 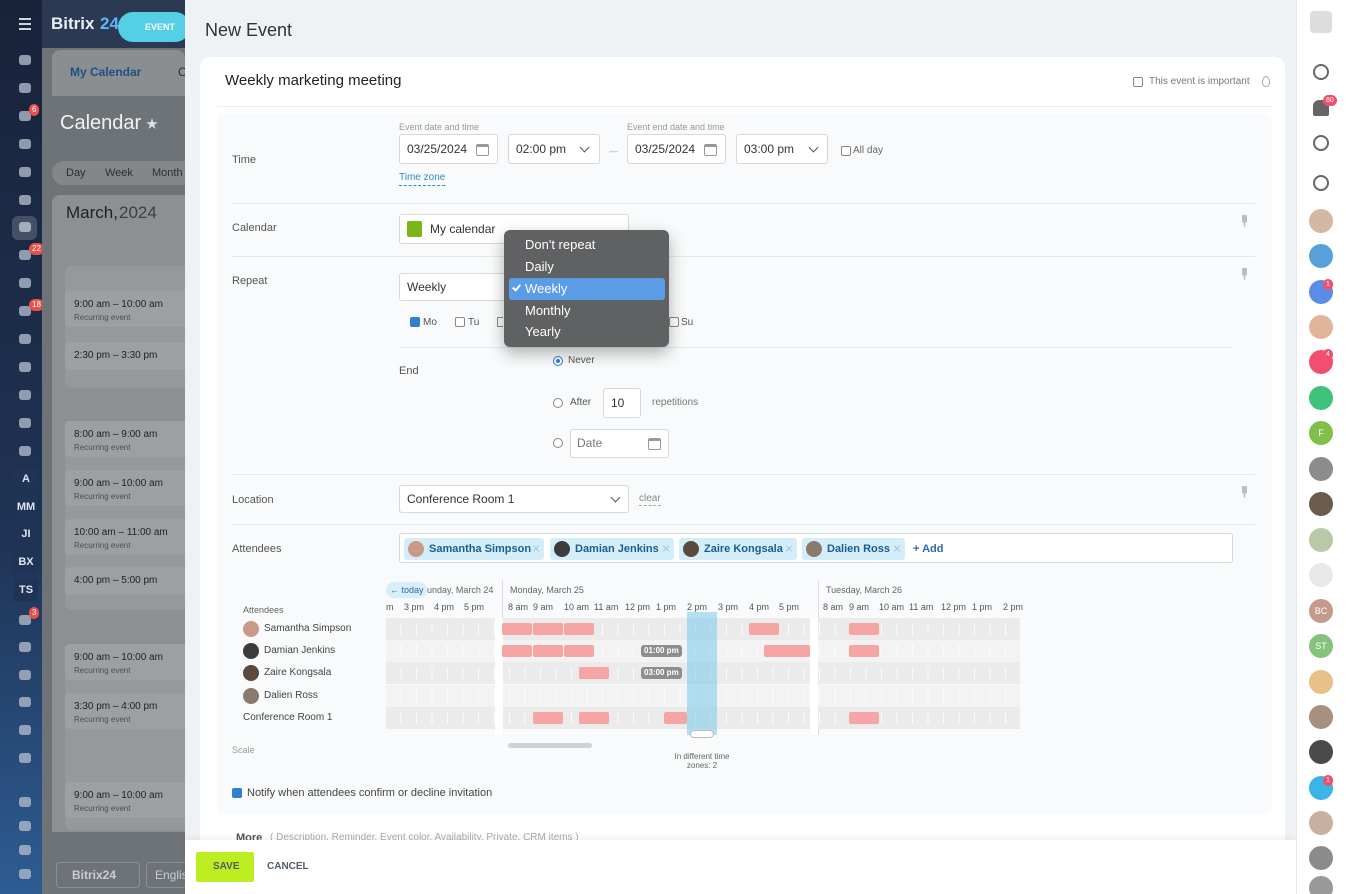 What do you see at coordinates (560, 244) in the screenshot?
I see `dropdown-option: Don't repeat` at bounding box center [560, 244].